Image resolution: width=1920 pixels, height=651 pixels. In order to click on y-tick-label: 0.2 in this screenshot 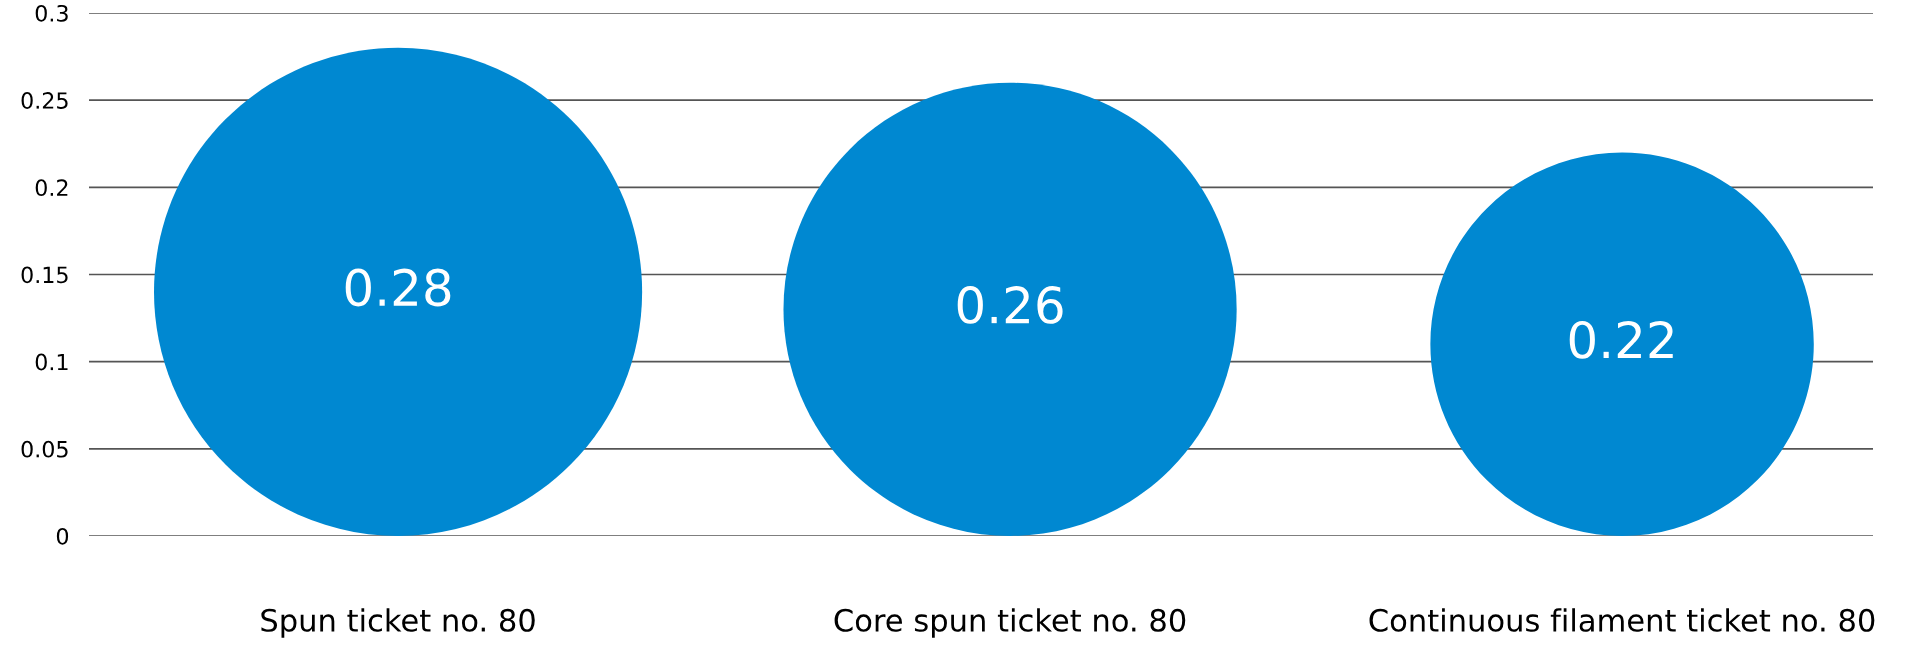, I will do `click(51, 188)`.